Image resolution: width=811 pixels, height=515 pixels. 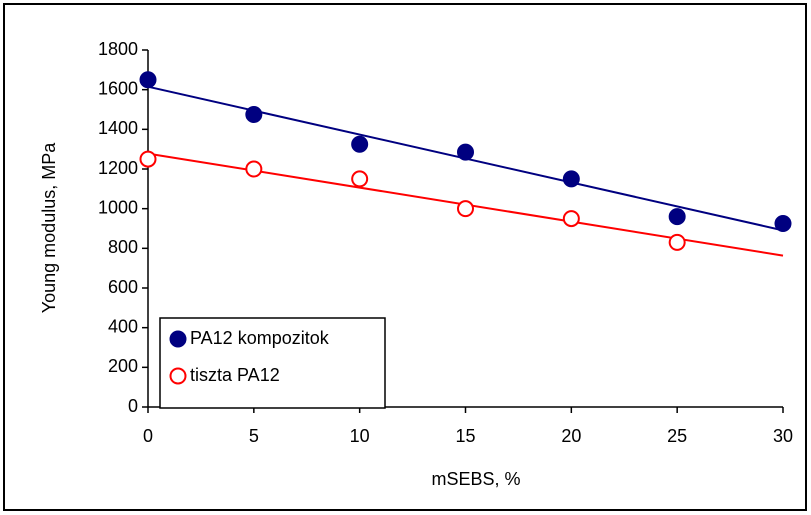 What do you see at coordinates (123, 366) in the screenshot?
I see `y-tick-label: 200` at bounding box center [123, 366].